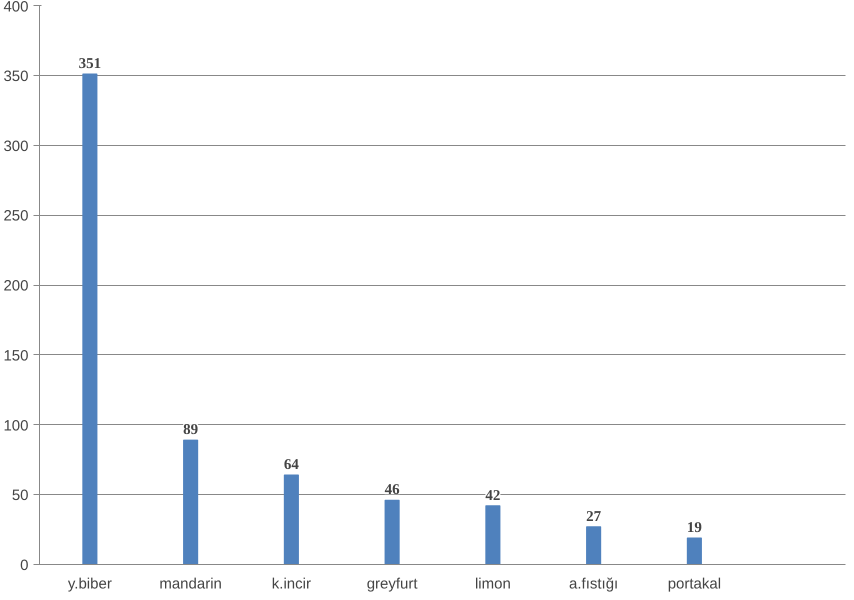  What do you see at coordinates (392, 584) in the screenshot?
I see `x-tick-label: greyfurt` at bounding box center [392, 584].